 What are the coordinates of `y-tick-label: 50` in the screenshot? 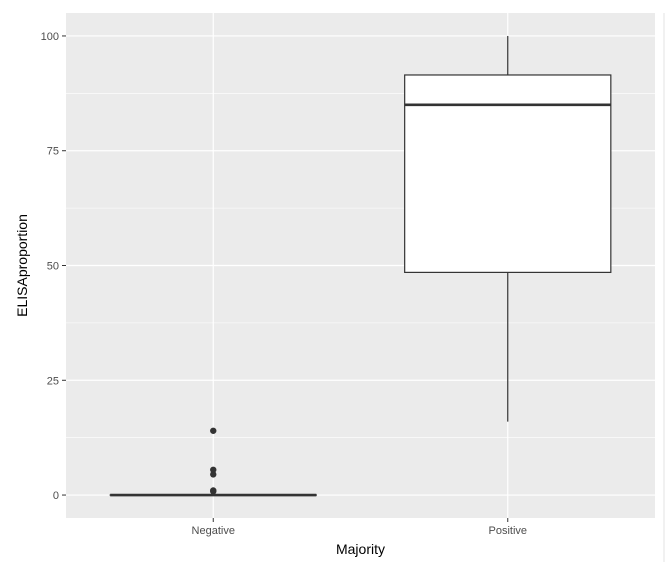 It's located at (53, 267).